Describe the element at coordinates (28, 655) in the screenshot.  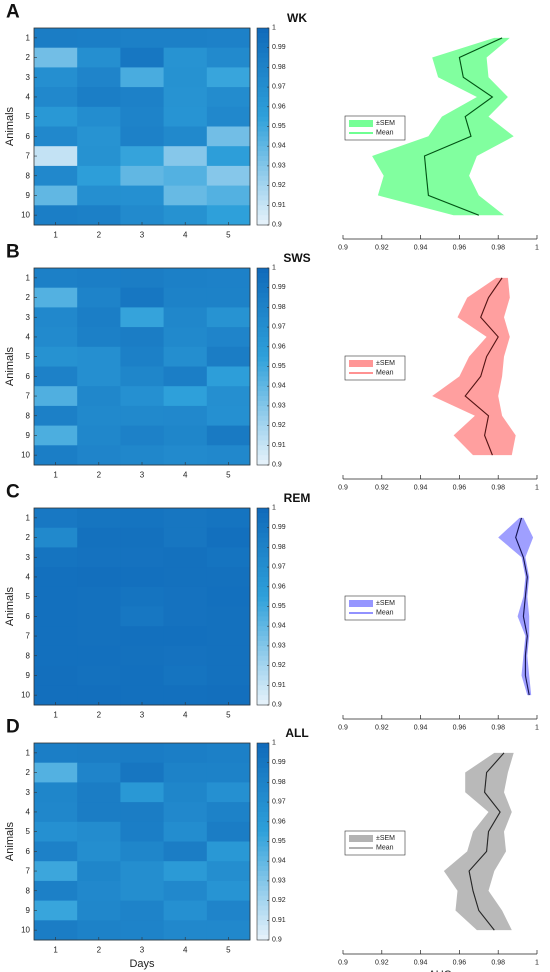
I see `y-tick-label: 8` at that location.